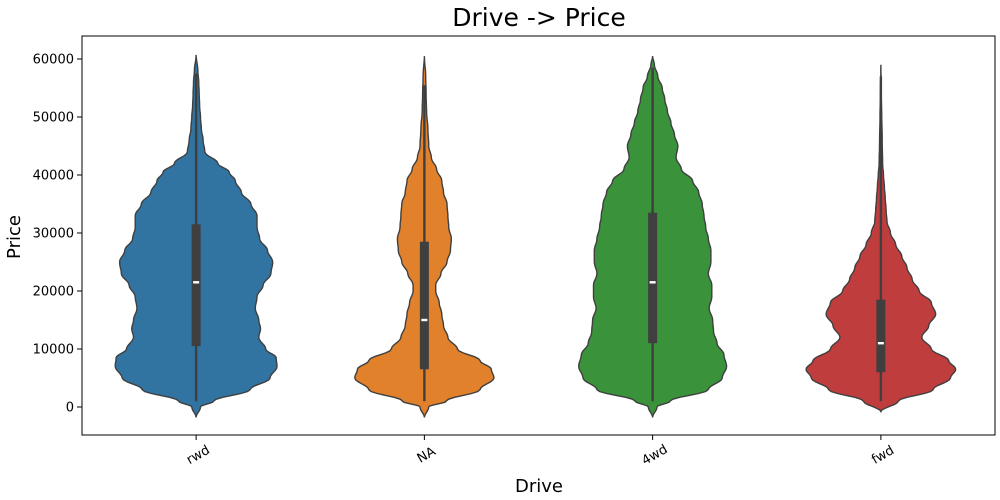 This screenshot has height=500, width=1000. I want to click on y-tick-label: 10000, so click(53, 350).